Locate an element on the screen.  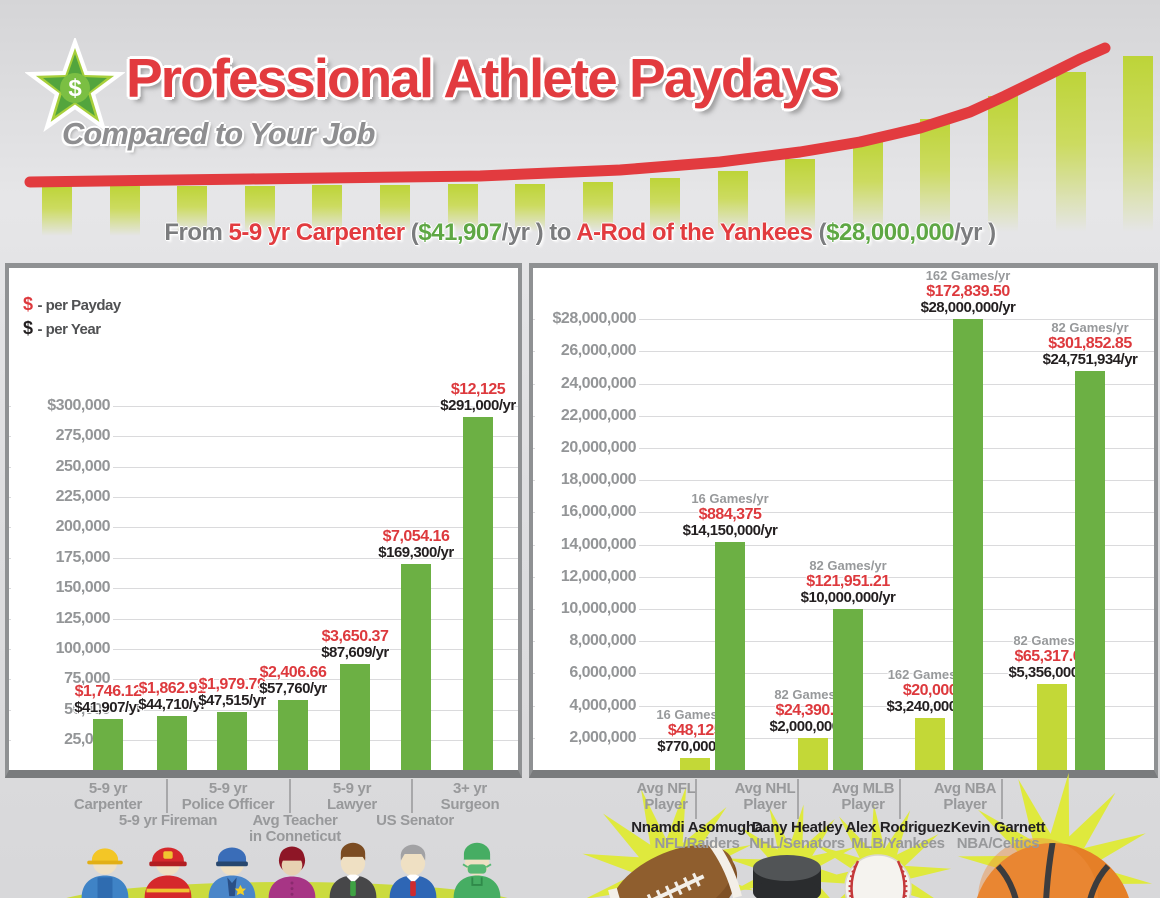
legend: $ - per Payday $ - per Year is located at coordinates (72, 317).